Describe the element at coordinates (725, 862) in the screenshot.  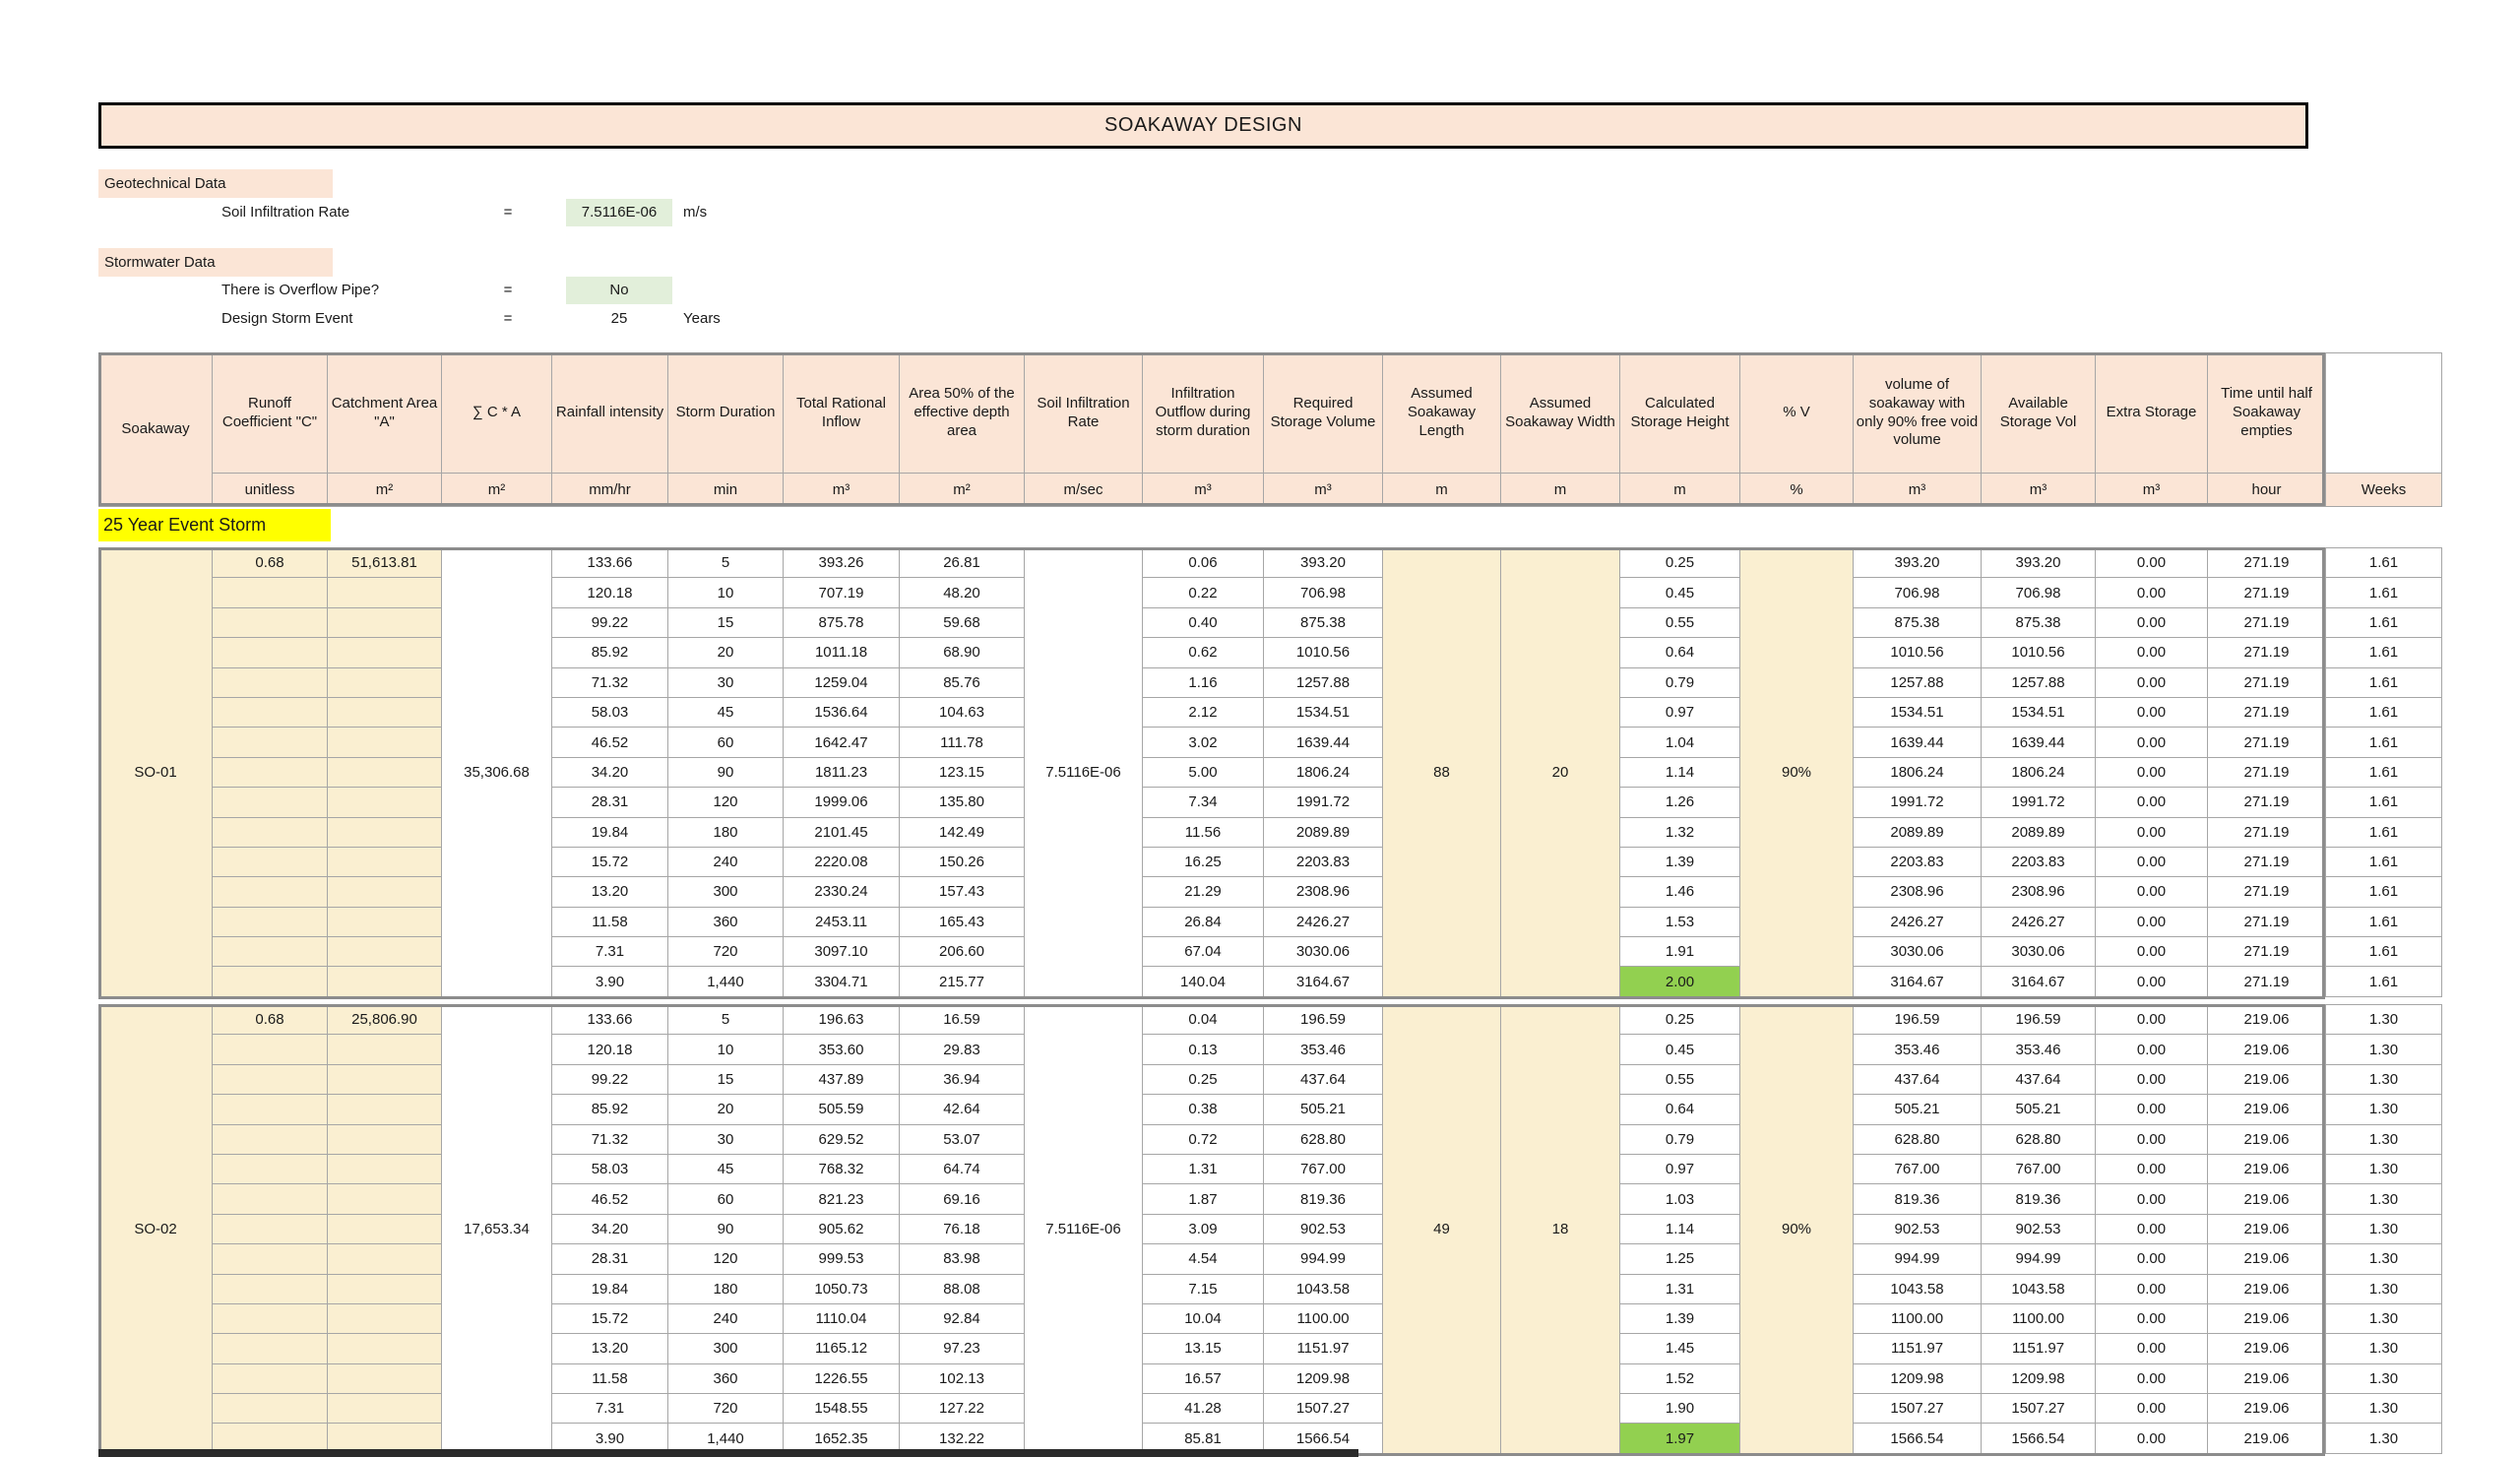
I see `storm-duration-cell: 240` at that location.